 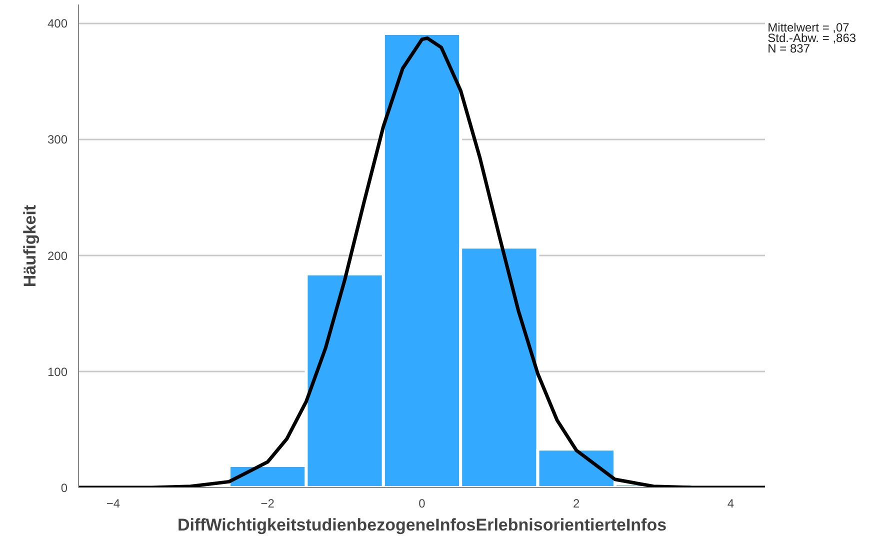 What do you see at coordinates (64, 488) in the screenshot?
I see `y-tick-label: 0` at bounding box center [64, 488].